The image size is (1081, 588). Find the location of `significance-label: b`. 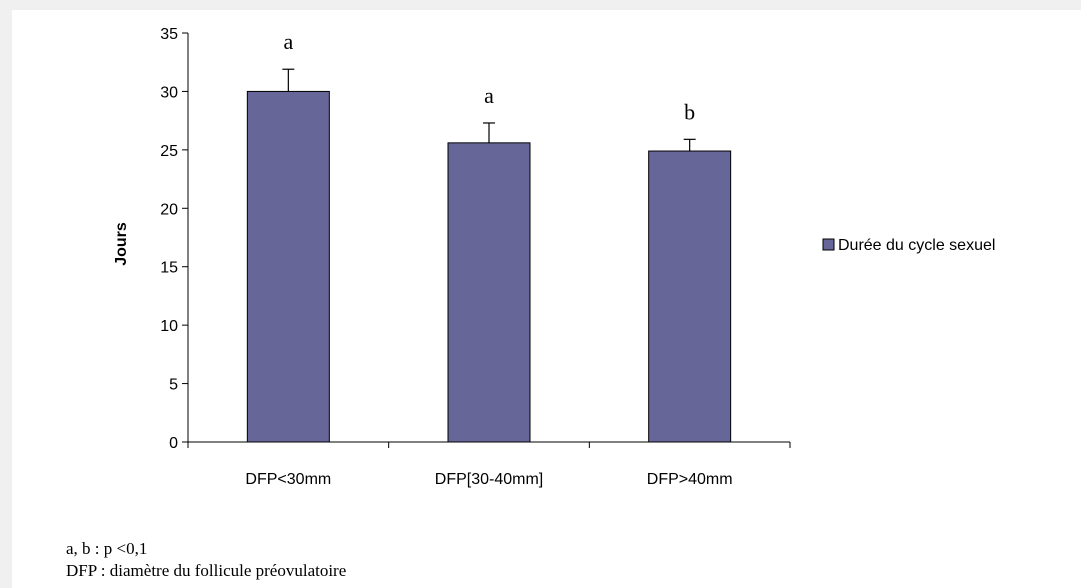

significance-label: b is located at coordinates (689, 111).